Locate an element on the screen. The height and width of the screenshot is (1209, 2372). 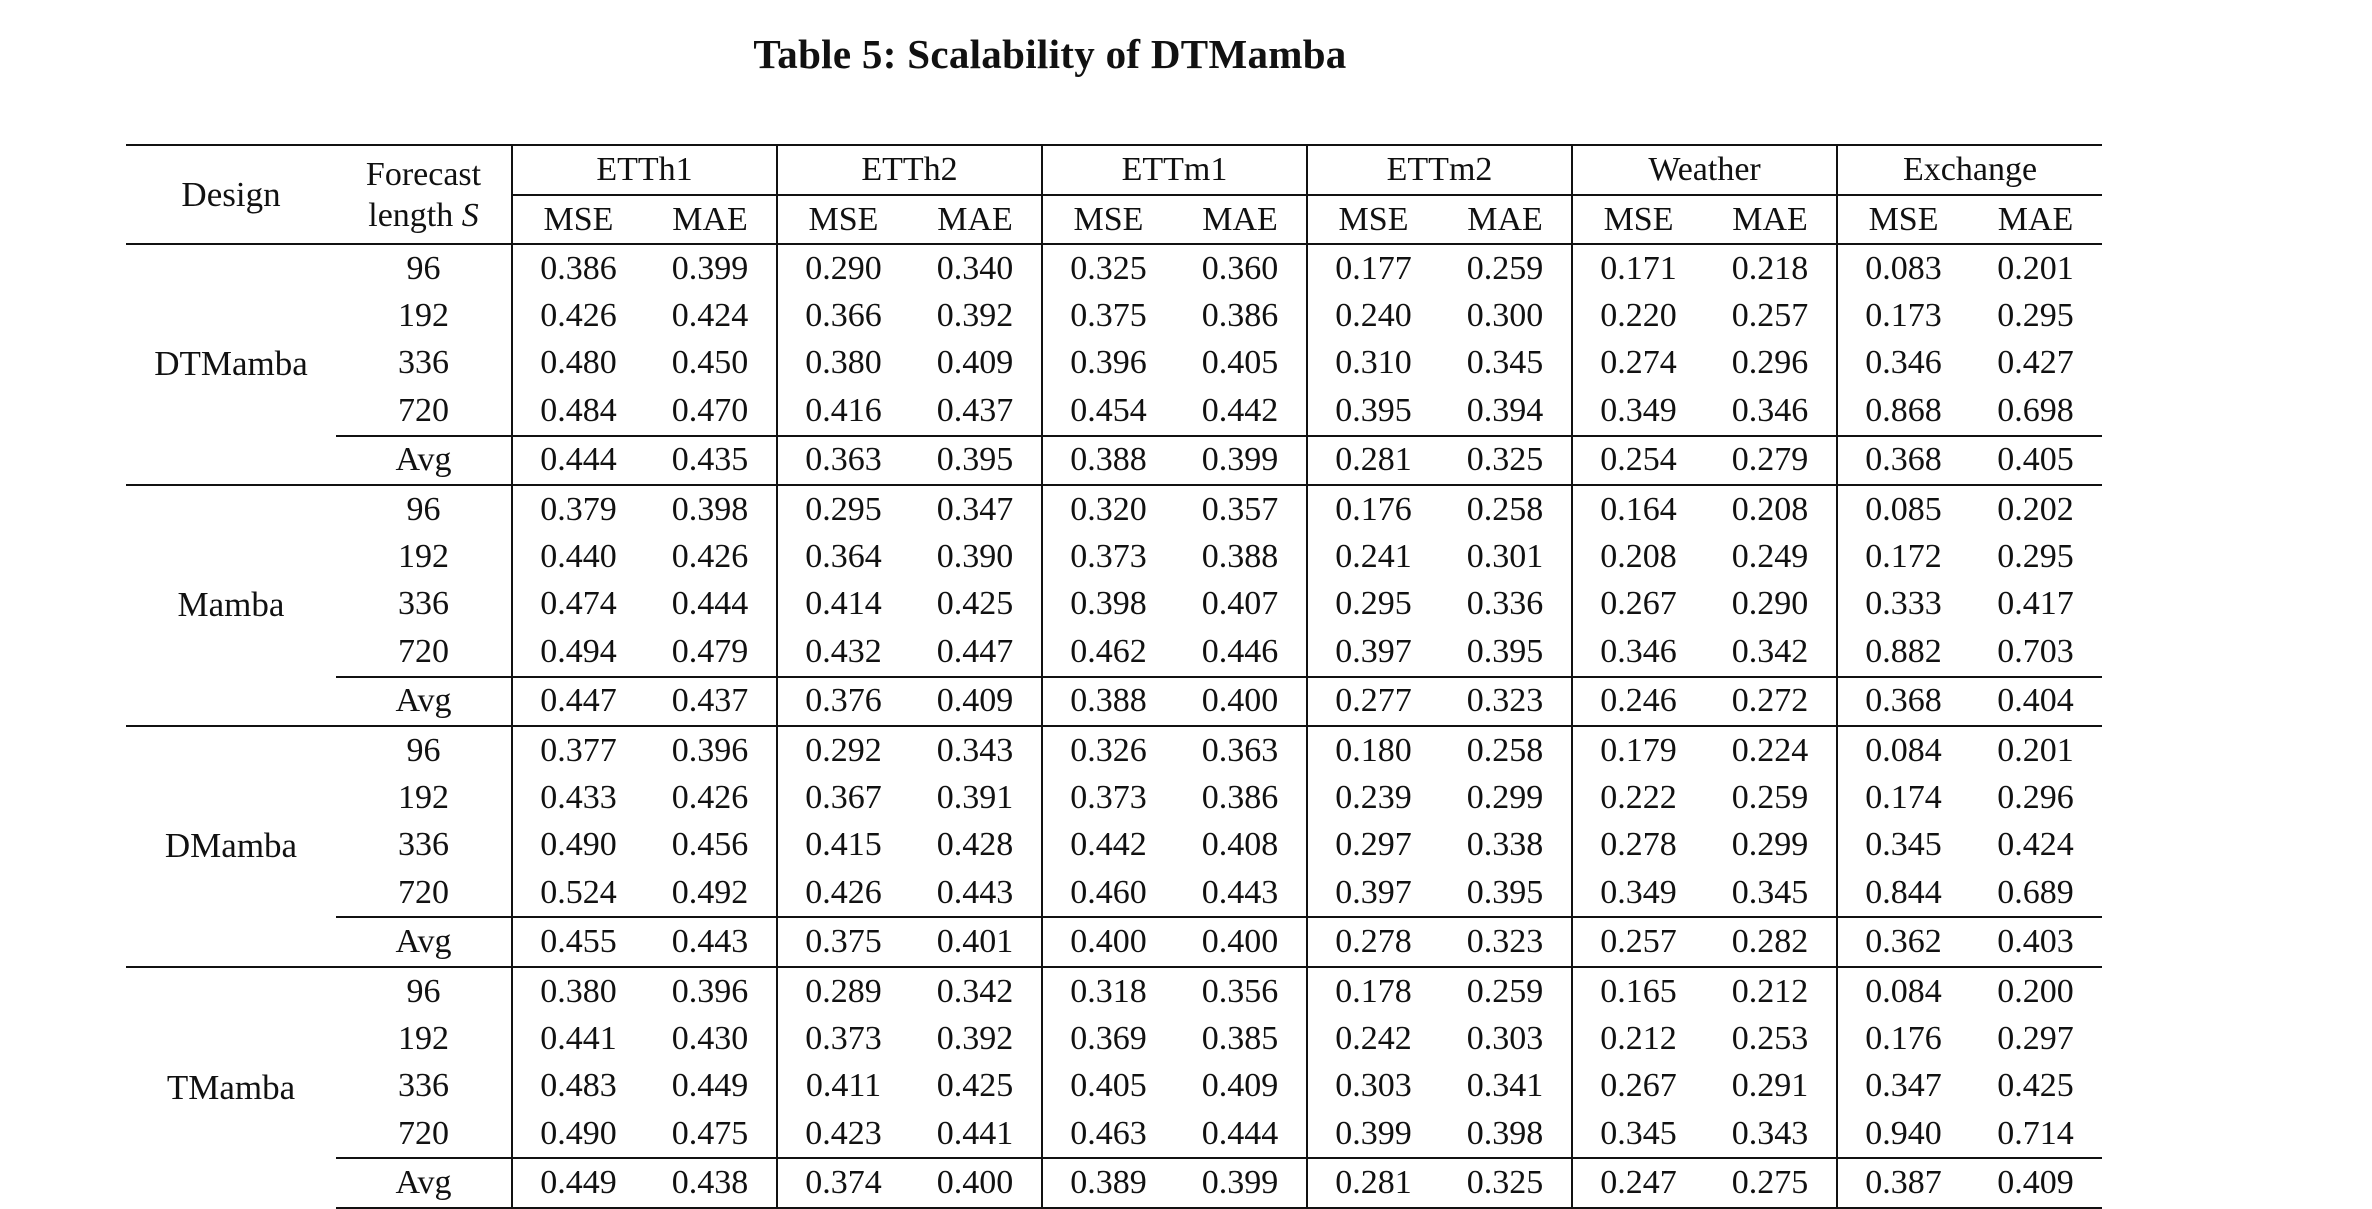
mae-value-cell: 0.399 is located at coordinates (1241, 459).